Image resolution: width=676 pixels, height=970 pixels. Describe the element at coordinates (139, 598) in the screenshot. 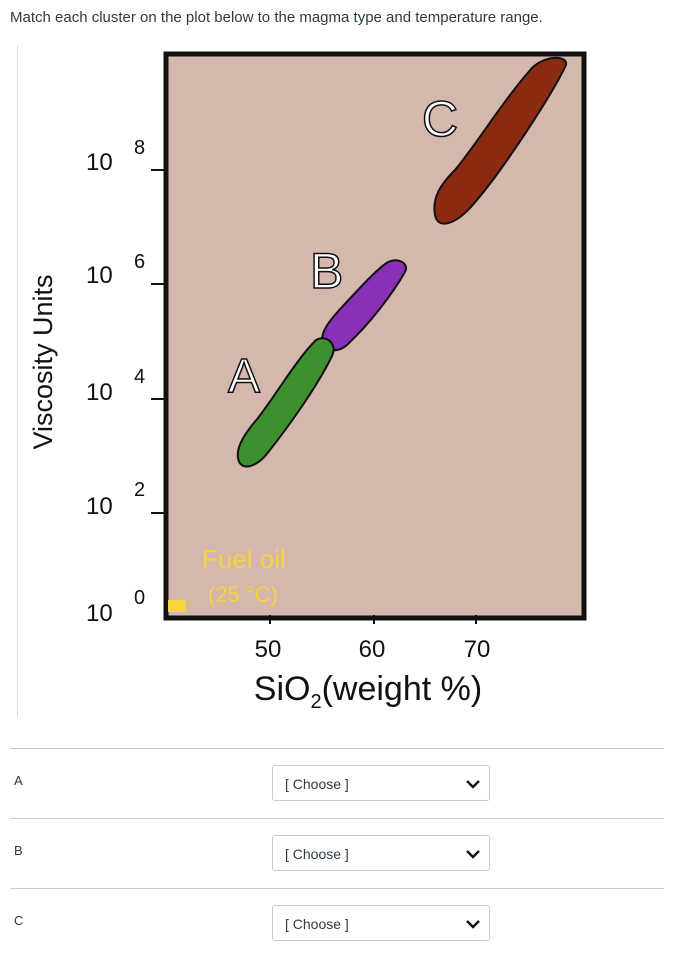

I see `y-tick-label-exp: 0` at that location.